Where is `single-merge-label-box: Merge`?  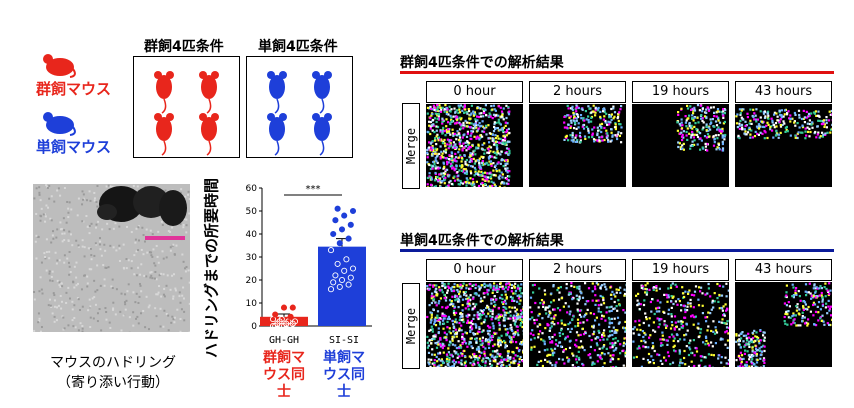
single-merge-label-box: Merge is located at coordinates (411, 326).